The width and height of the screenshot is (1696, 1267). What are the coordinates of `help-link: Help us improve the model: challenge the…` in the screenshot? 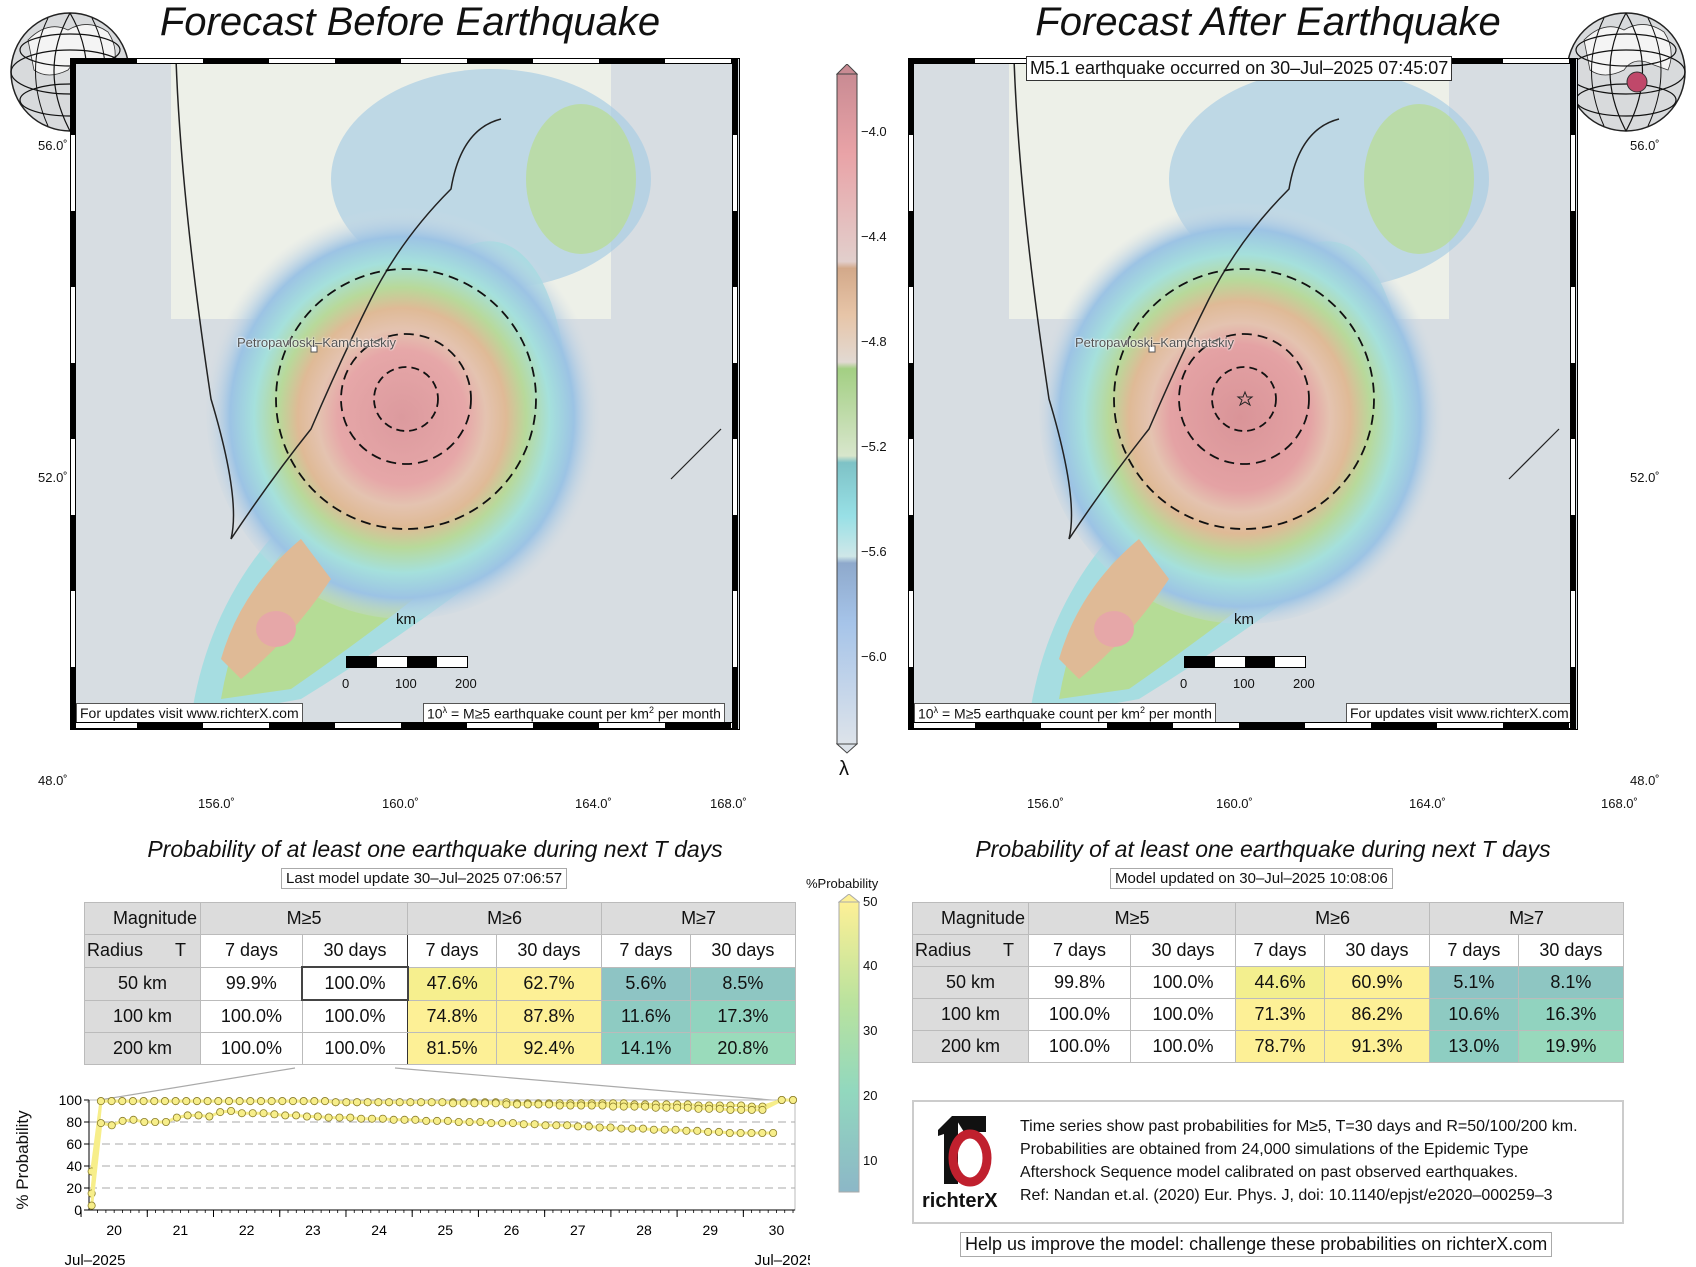 It's located at (1256, 1244).